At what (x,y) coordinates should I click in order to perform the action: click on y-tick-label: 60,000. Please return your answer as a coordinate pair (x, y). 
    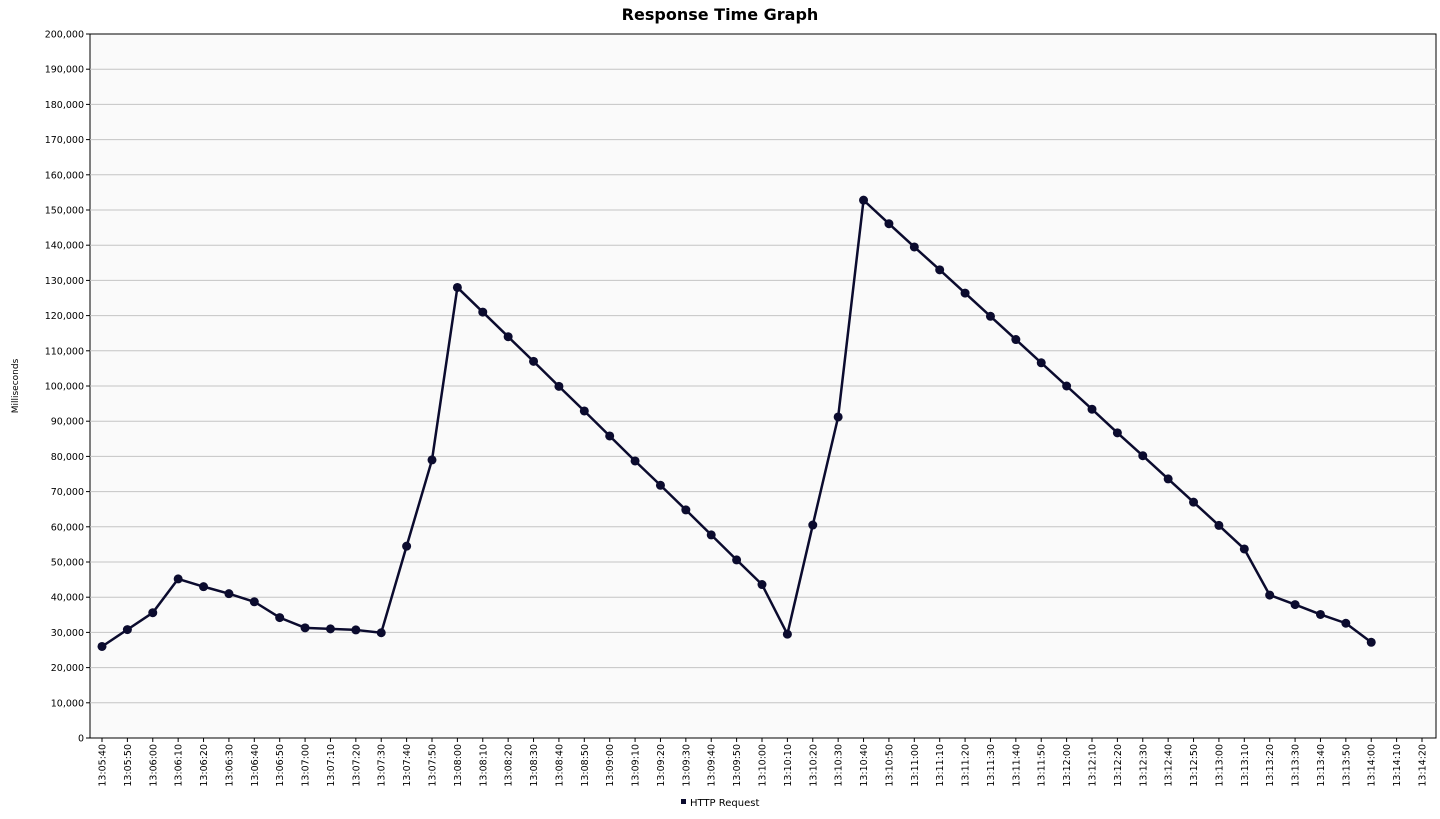
    Looking at the image, I should click on (67, 527).